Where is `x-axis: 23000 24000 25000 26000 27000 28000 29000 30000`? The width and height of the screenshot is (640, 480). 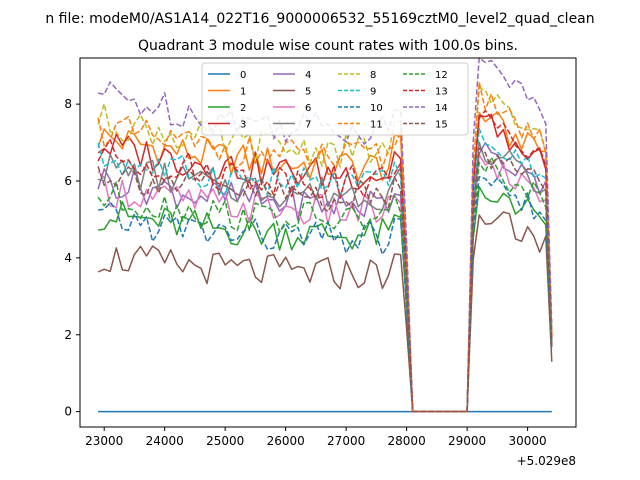
x-axis: 23000 24000 25000 26000 27000 28000 29000 30000 is located at coordinates (316, 437).